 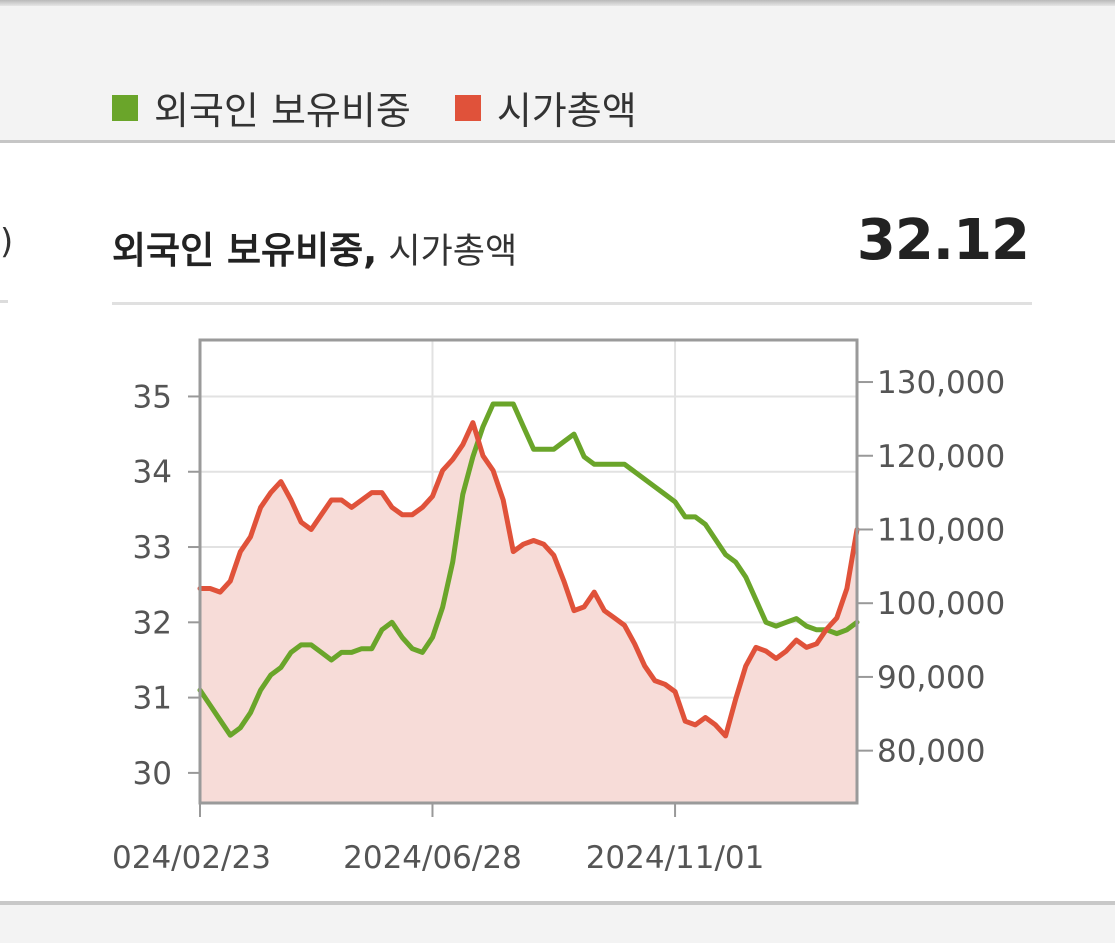 I want to click on current-value: 32.12, so click(x=943, y=240).